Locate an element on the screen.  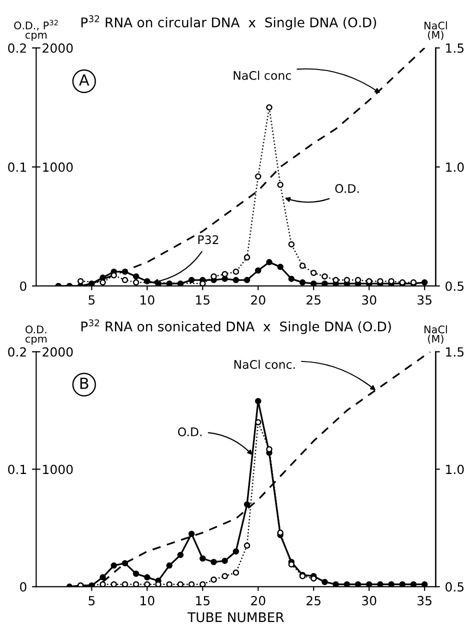
annotation: NaCl conc. is located at coordinates (264, 364).